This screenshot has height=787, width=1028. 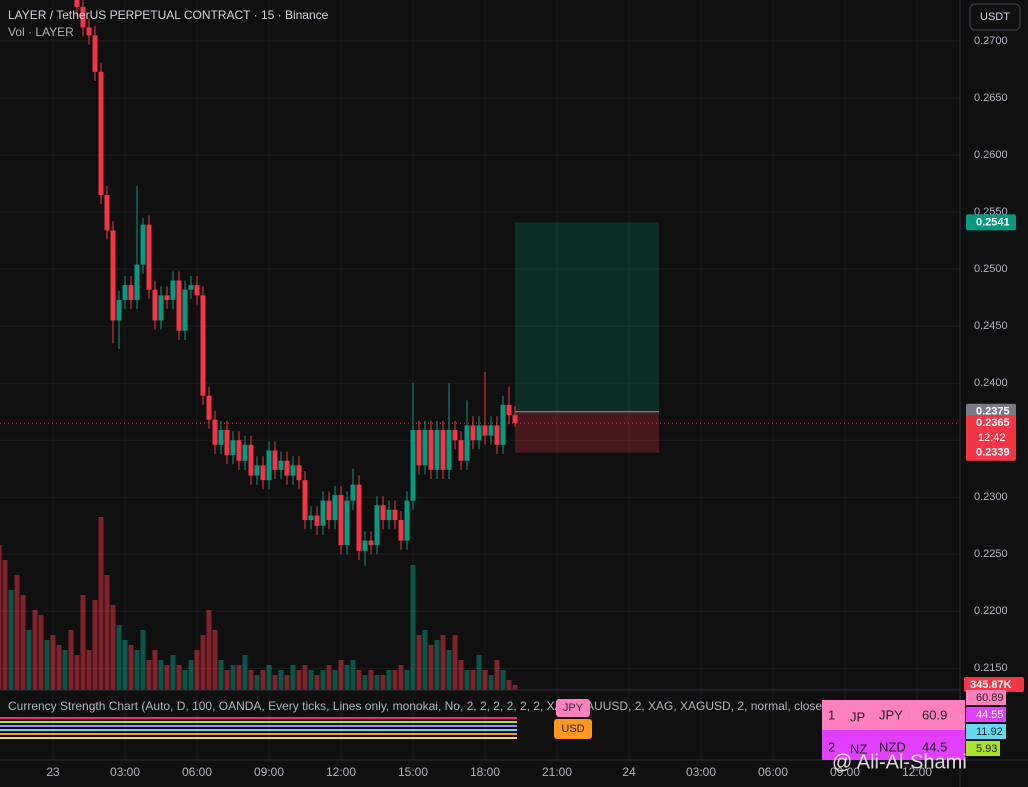 What do you see at coordinates (893, 715) in the screenshot?
I see `table-row` at bounding box center [893, 715].